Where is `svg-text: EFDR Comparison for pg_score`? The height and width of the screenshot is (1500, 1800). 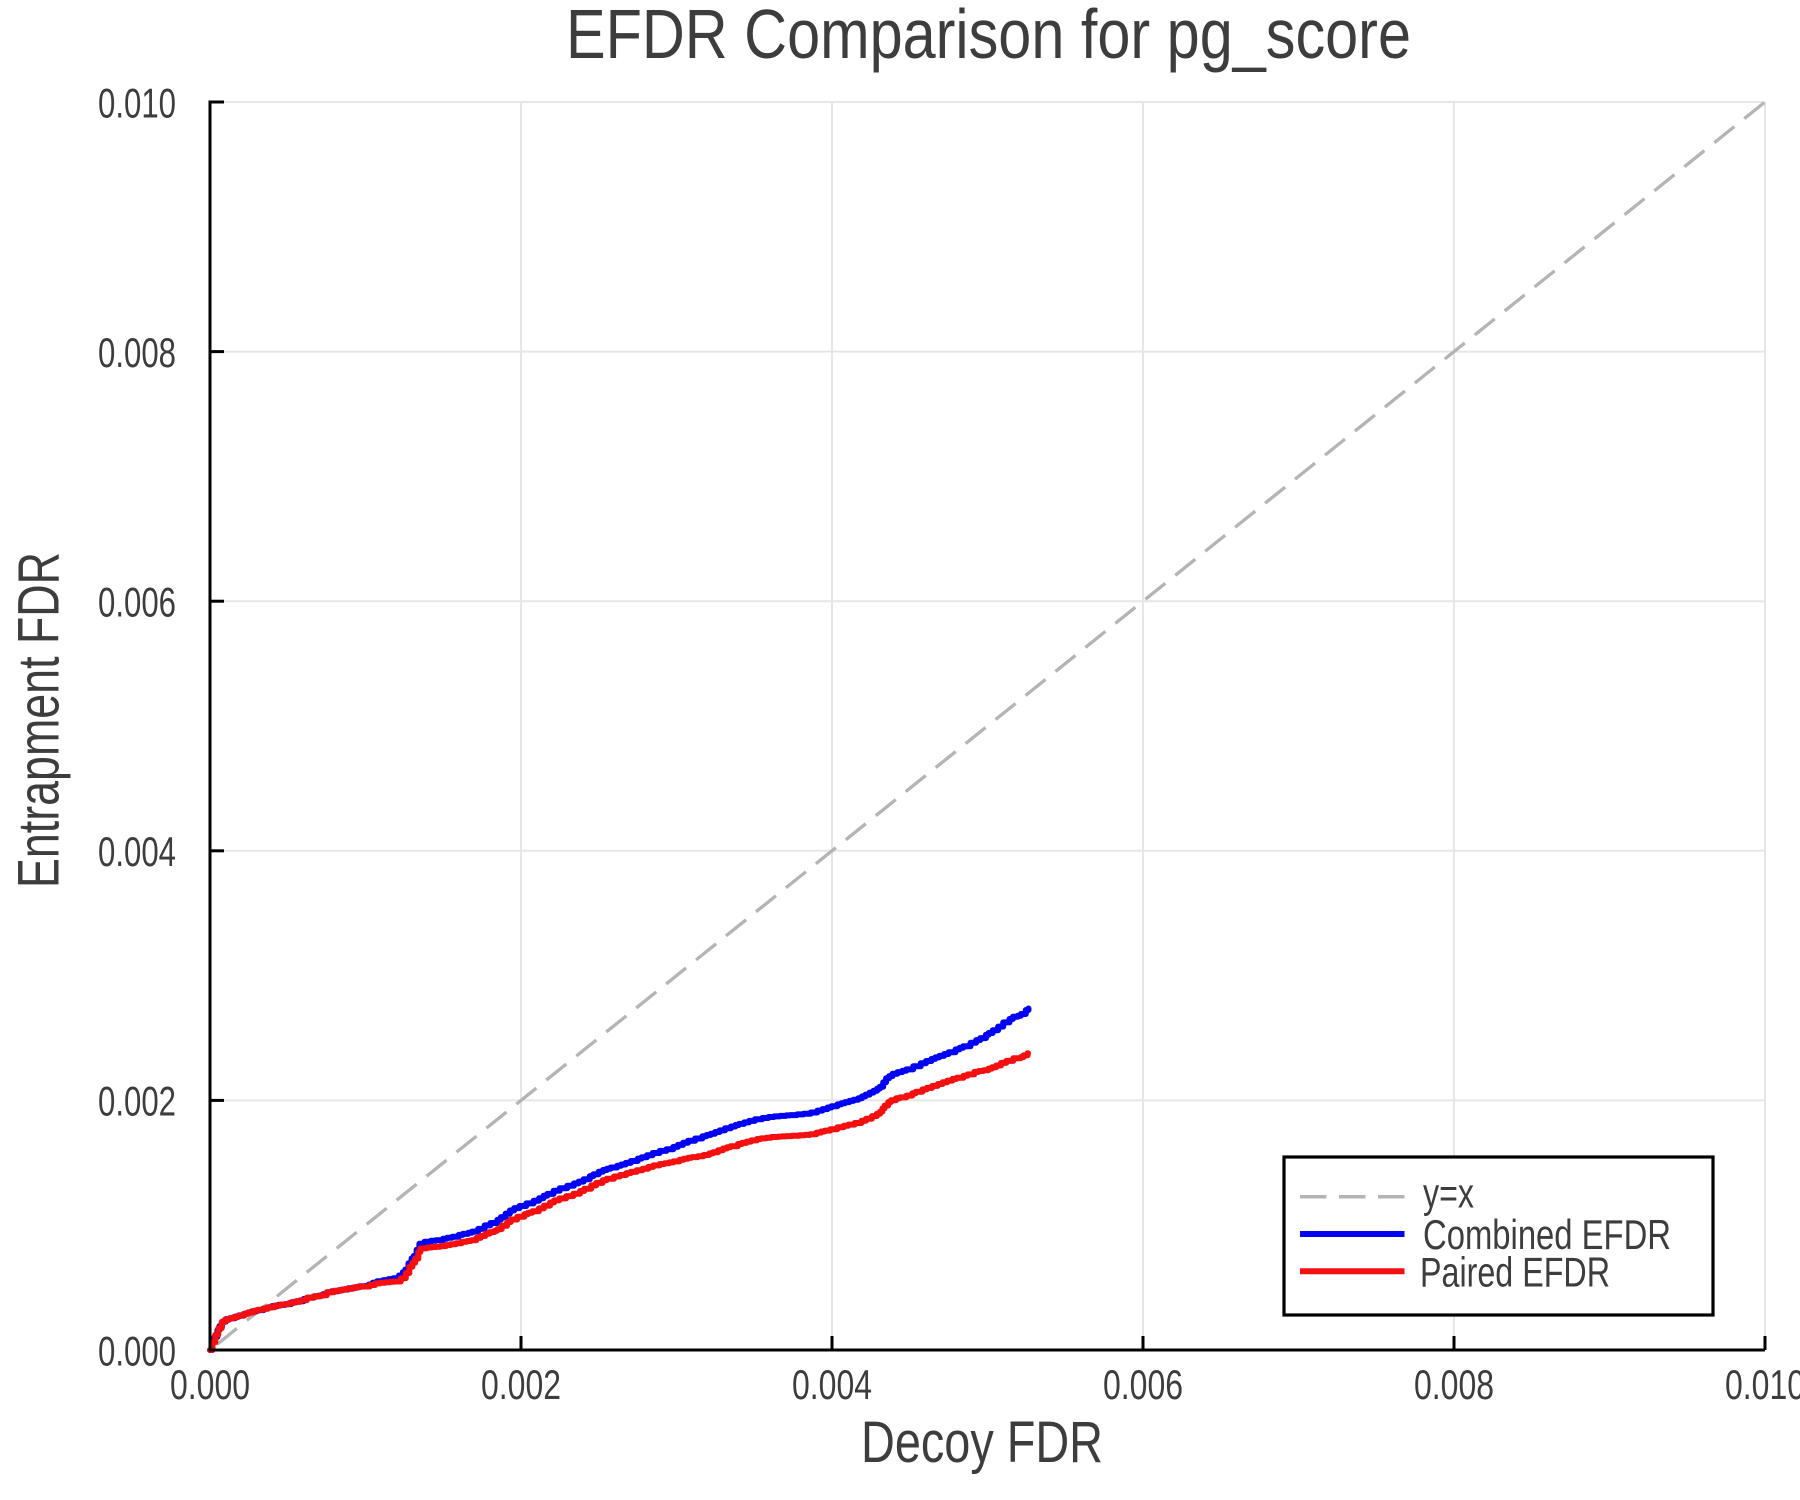 svg-text: EFDR Comparison for pg_score is located at coordinates (988, 36).